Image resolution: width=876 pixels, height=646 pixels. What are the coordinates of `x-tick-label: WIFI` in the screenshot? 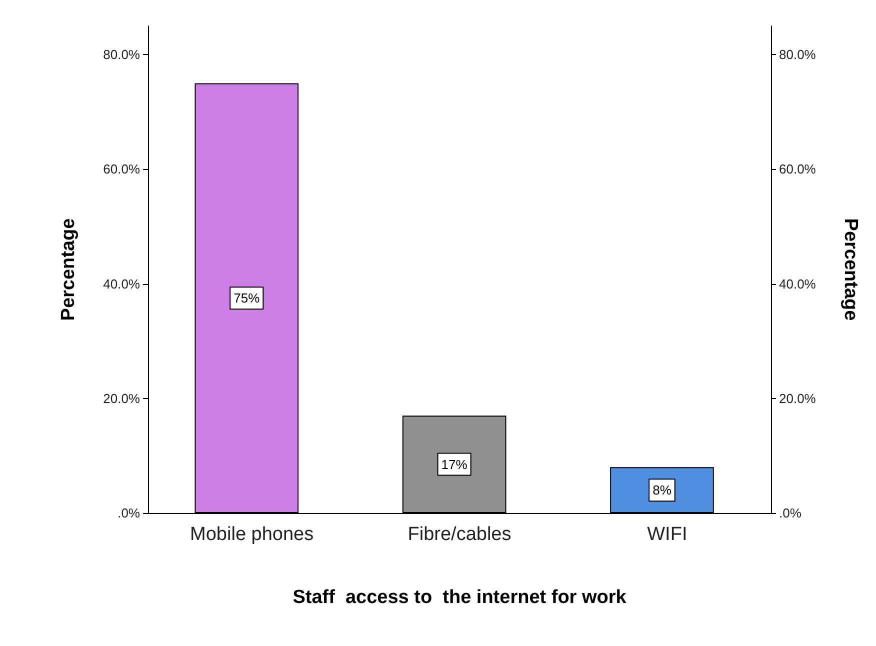 It's located at (667, 534).